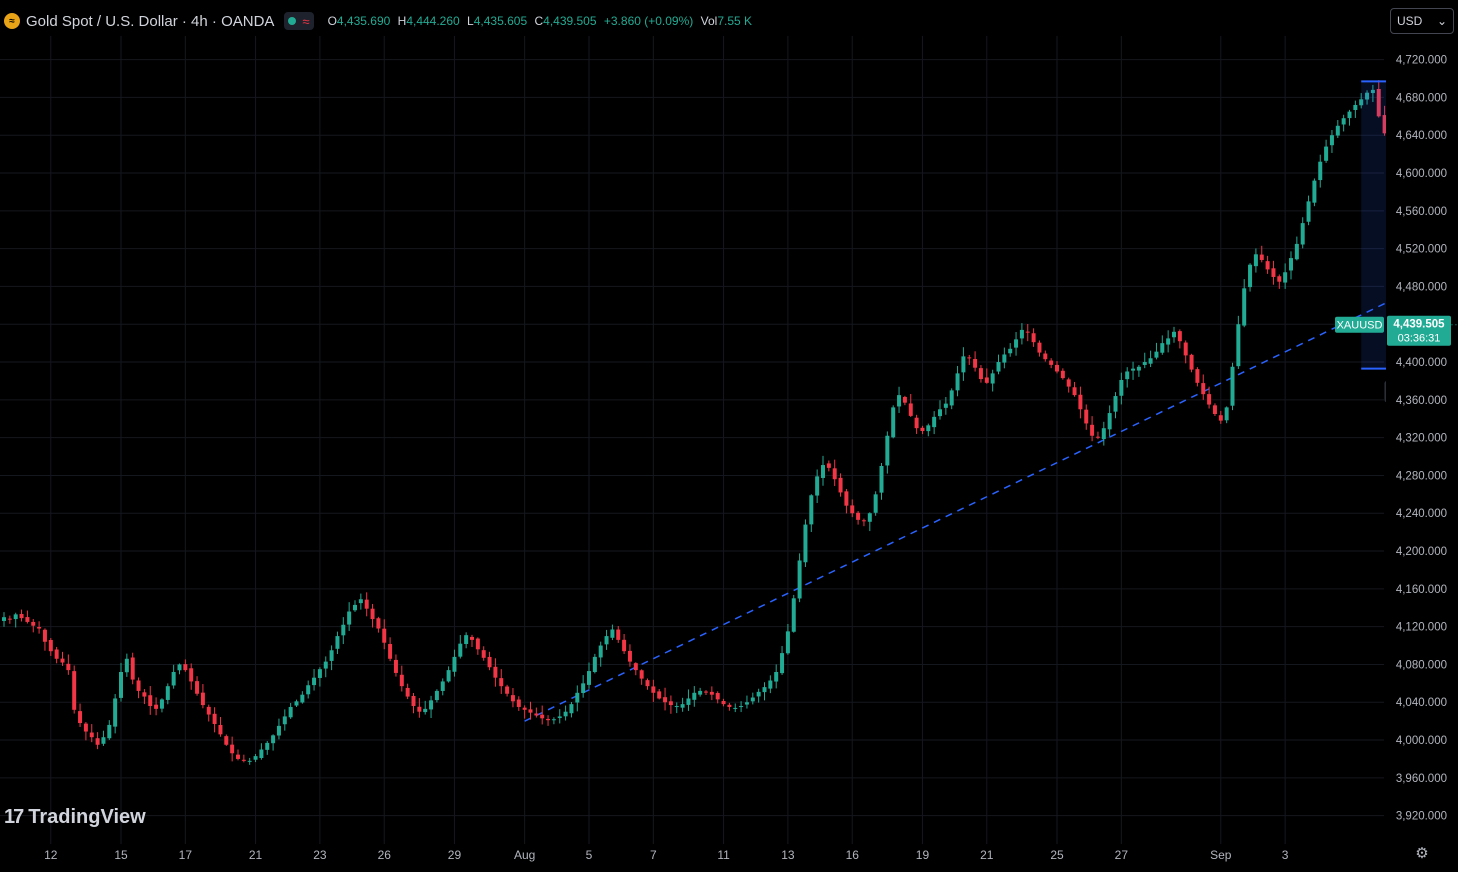  I want to click on gear-icon: ⚙, so click(1422, 853).